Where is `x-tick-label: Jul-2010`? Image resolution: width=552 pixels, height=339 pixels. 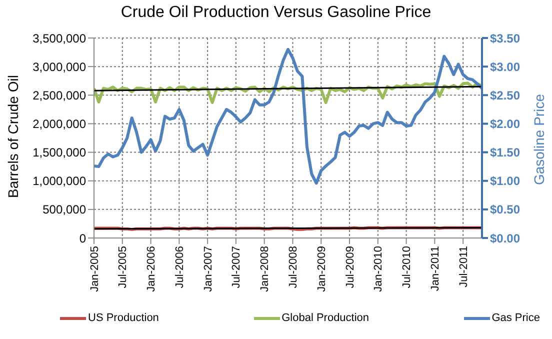 x-tick-label: Jul-2010 is located at coordinates (407, 267).